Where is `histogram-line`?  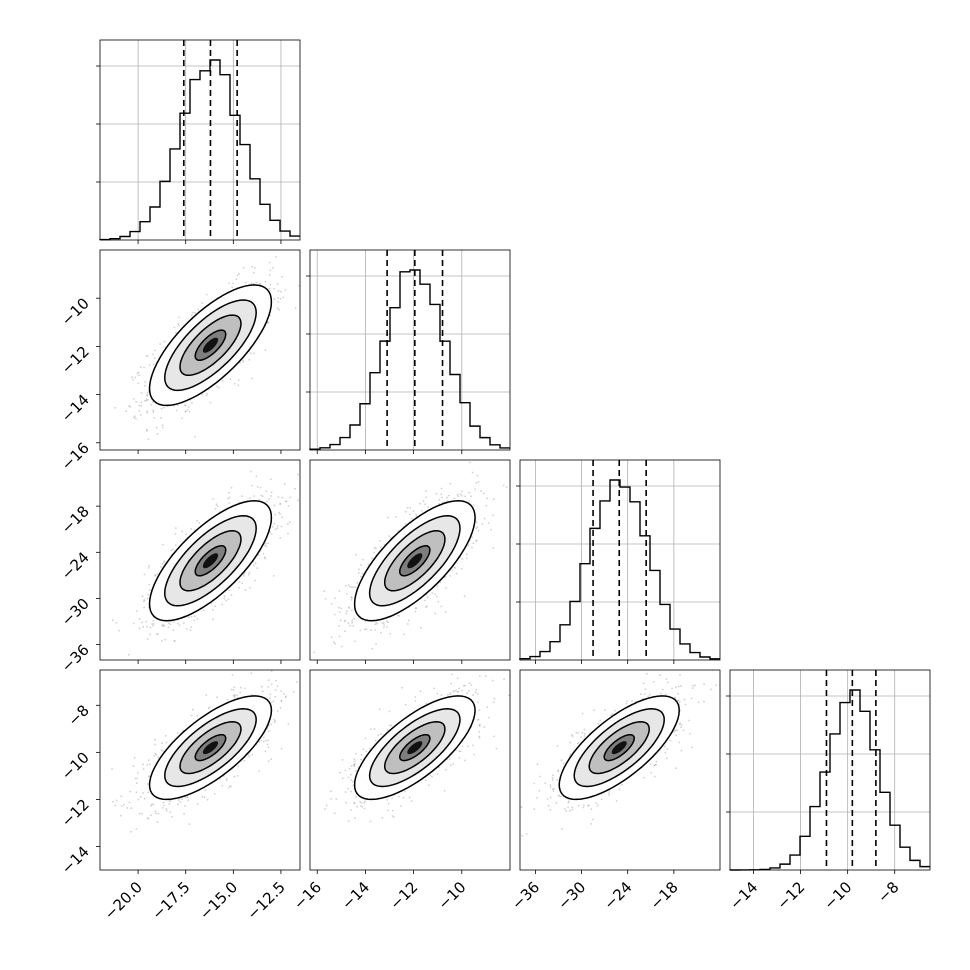
histogram-line is located at coordinates (199, 150).